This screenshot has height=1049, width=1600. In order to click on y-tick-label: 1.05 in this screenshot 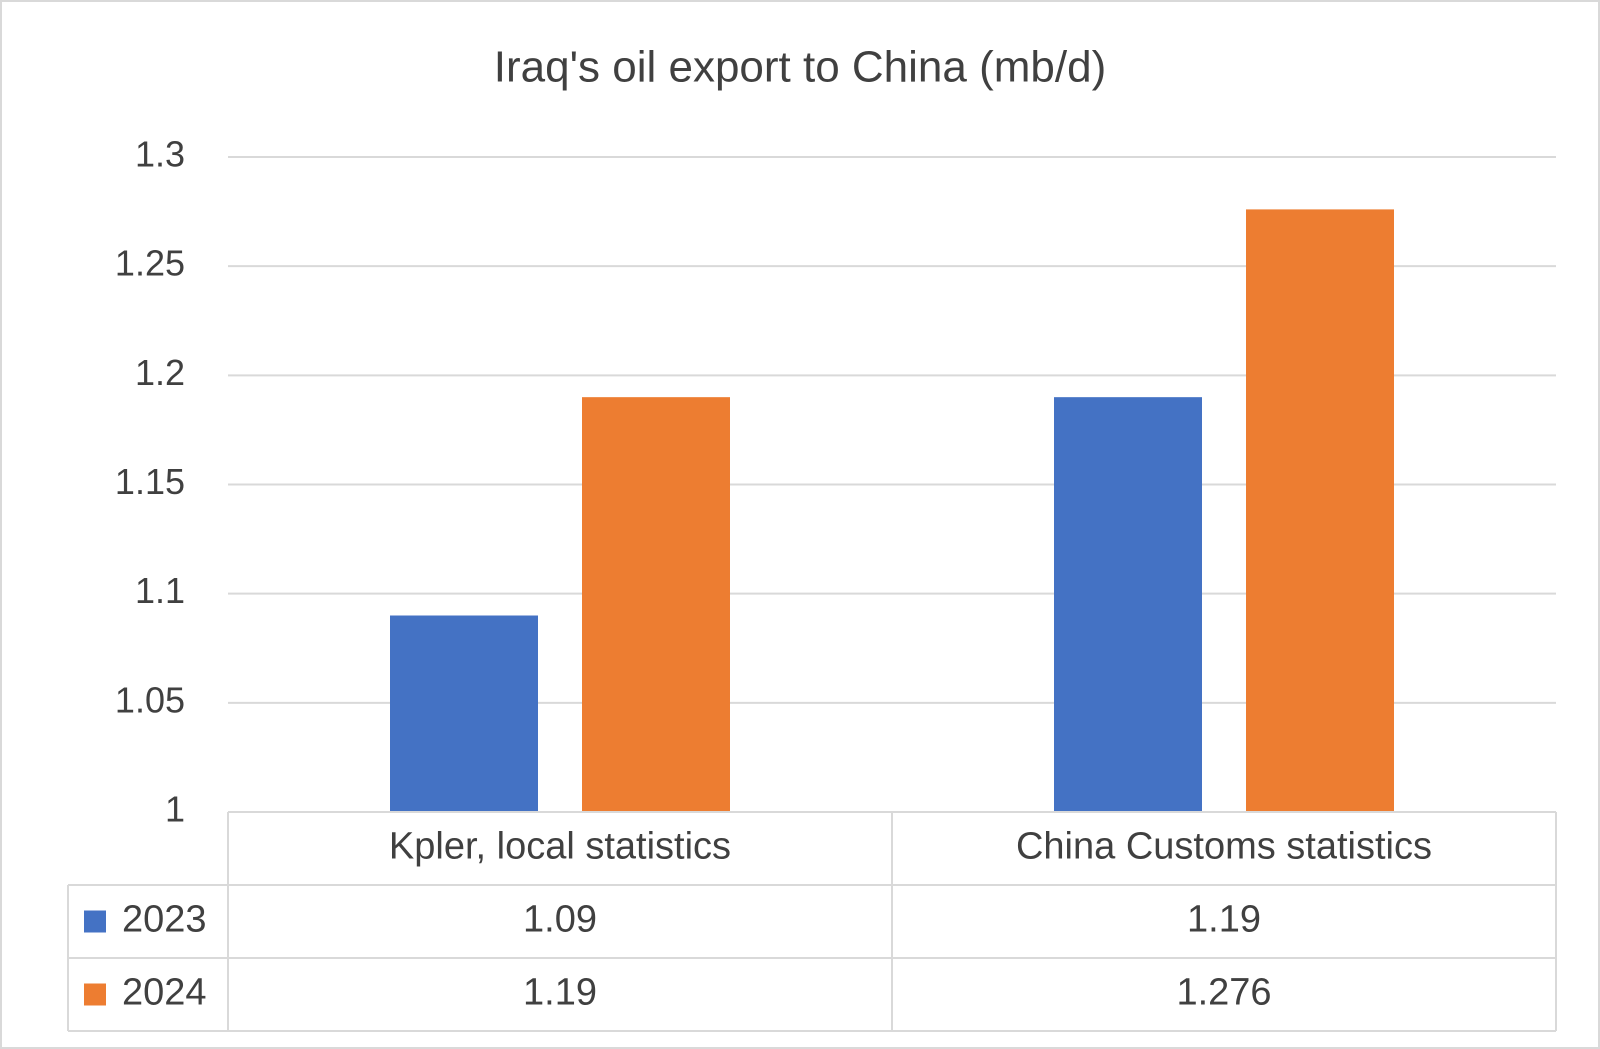, I will do `click(150, 699)`.